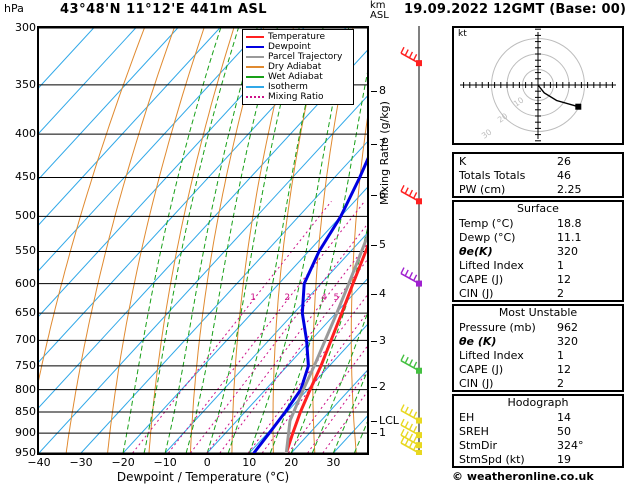 This screenshot has width=629, height=486. I want to click on temperature-tick-label: −30, so click(81, 462).